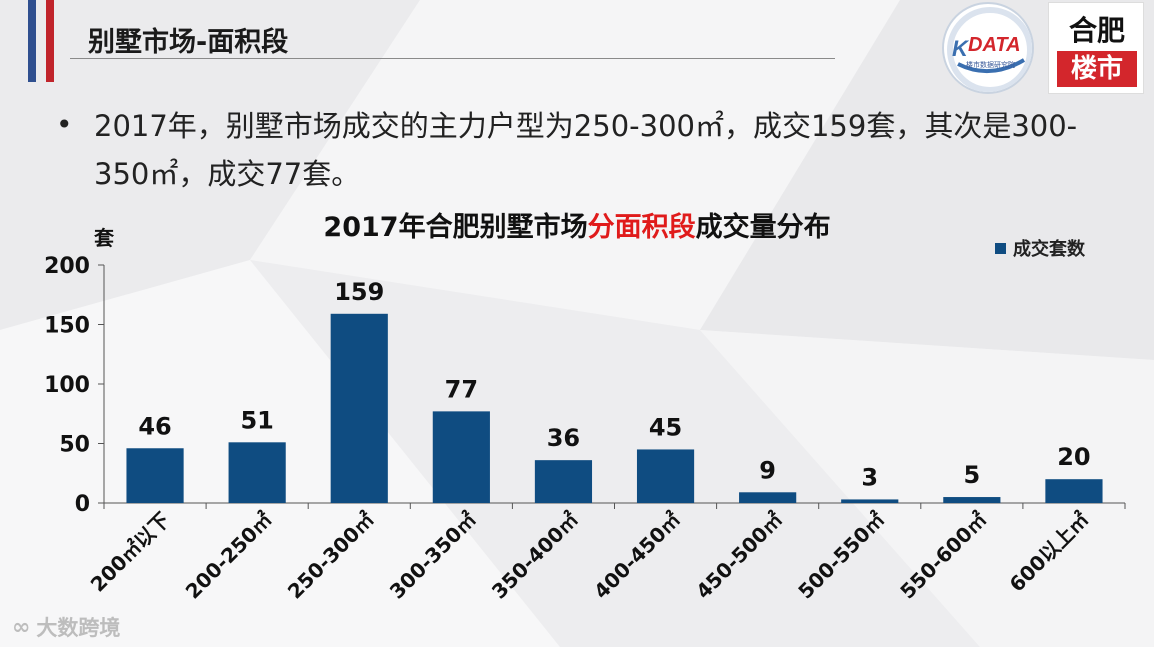 This screenshot has height=647, width=1154. What do you see at coordinates (433, 556) in the screenshot?
I see `category-label: 300-350㎡` at bounding box center [433, 556].